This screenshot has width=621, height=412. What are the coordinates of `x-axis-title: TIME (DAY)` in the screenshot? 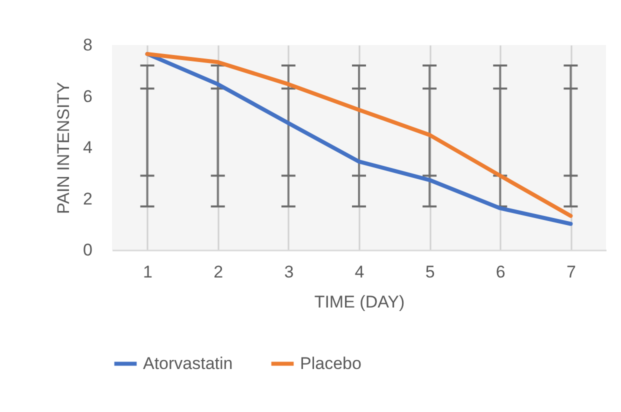 It's located at (359, 302).